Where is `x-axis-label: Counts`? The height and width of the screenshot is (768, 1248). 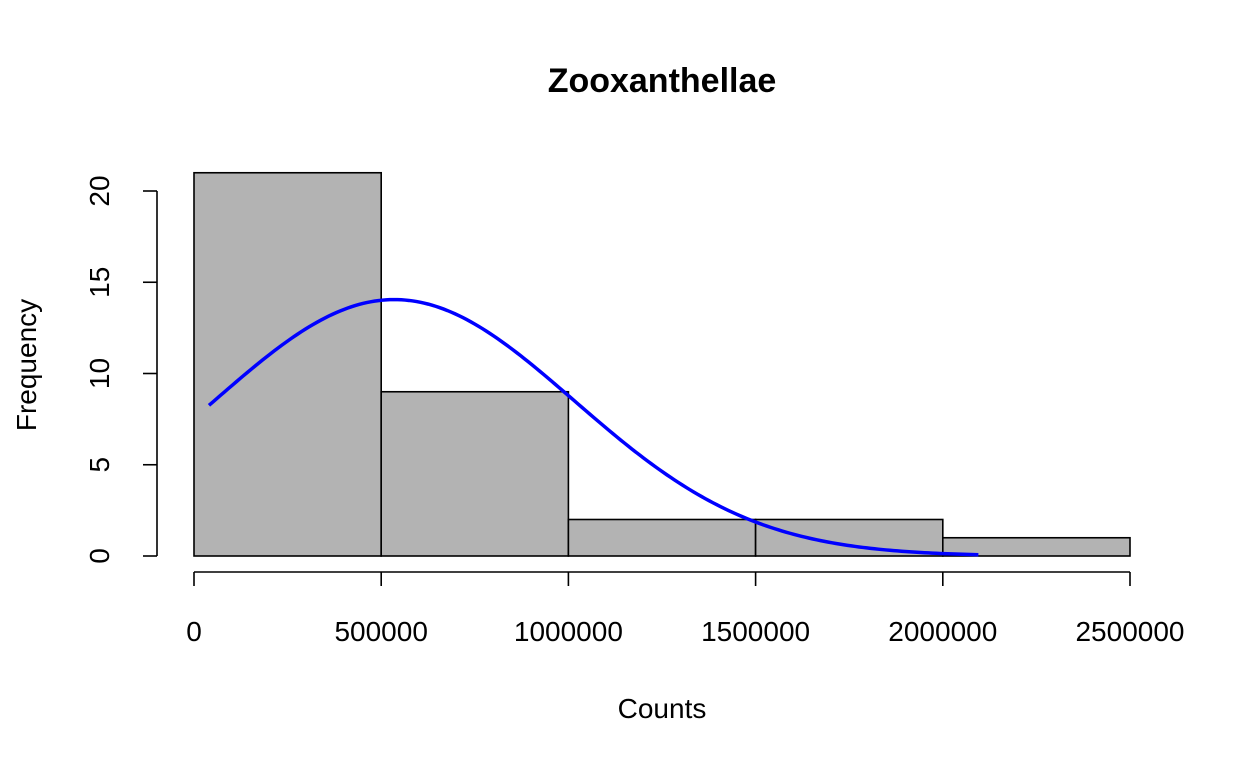
x-axis-label: Counts is located at coordinates (662, 708).